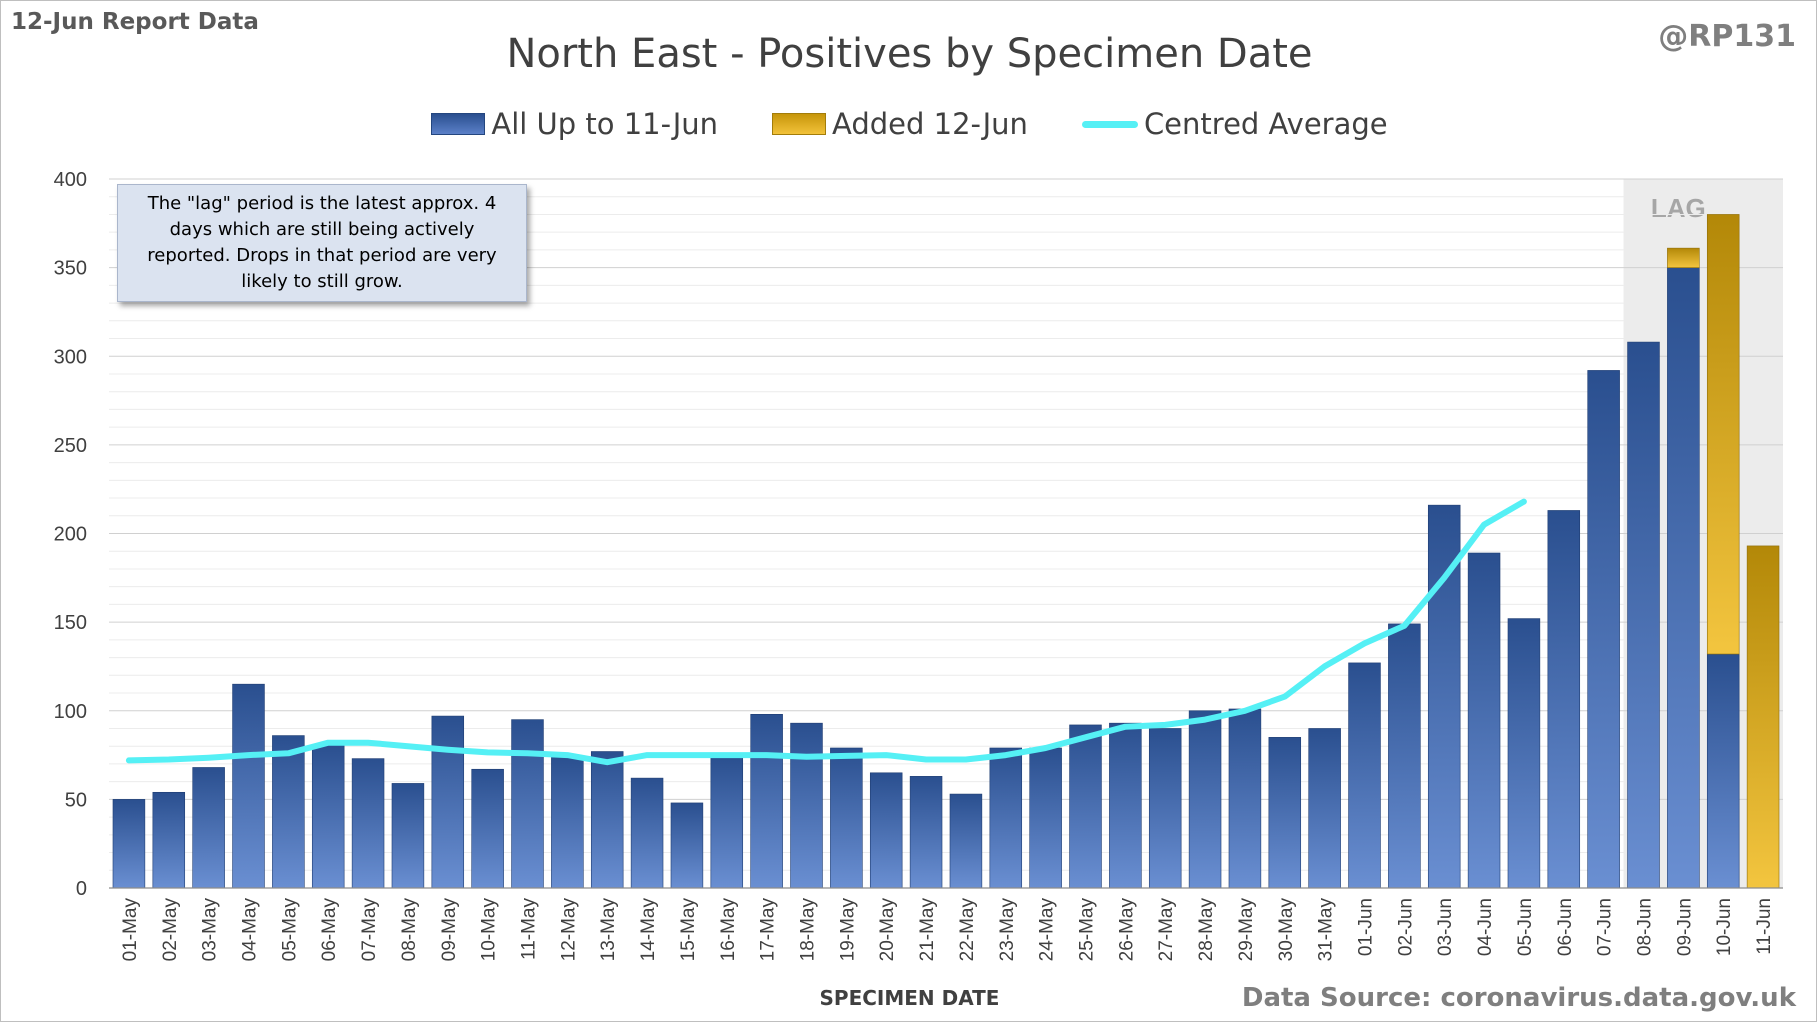 The width and height of the screenshot is (1817, 1023). Describe the element at coordinates (1246, 930) in the screenshot. I see `x-tick-label: 29-May` at that location.